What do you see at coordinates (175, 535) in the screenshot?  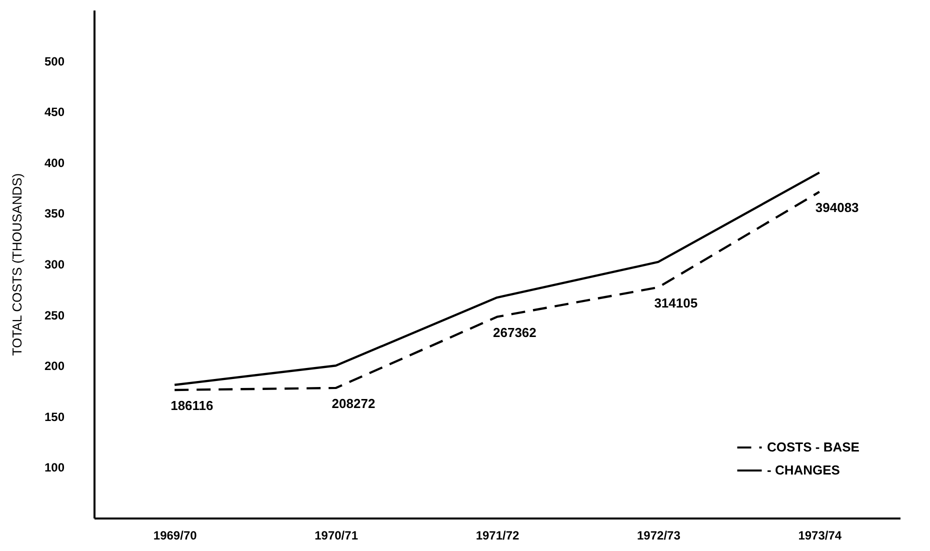 I see `x-tick-label: 1969/70` at bounding box center [175, 535].